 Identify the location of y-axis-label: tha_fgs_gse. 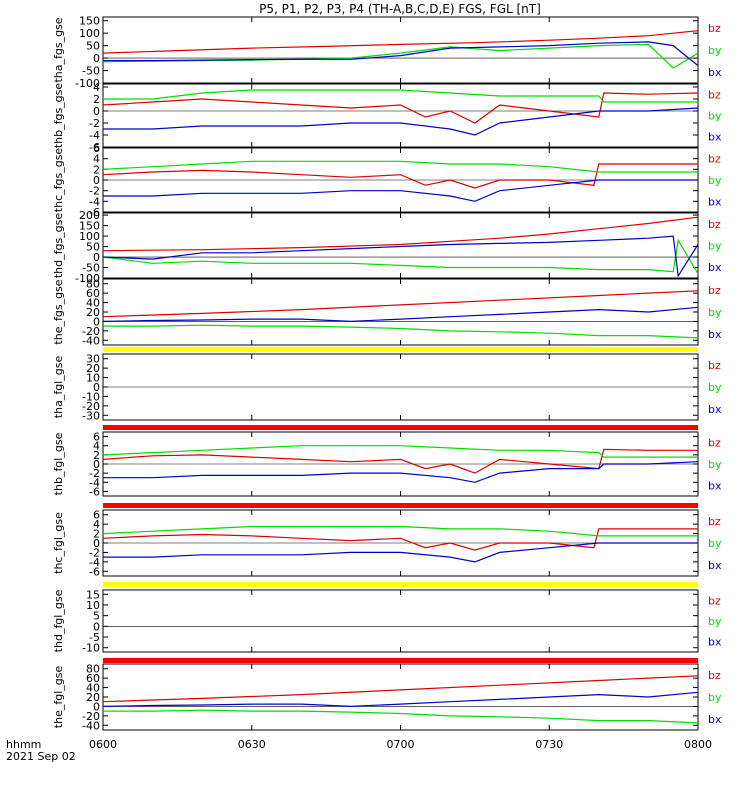
(58, 49).